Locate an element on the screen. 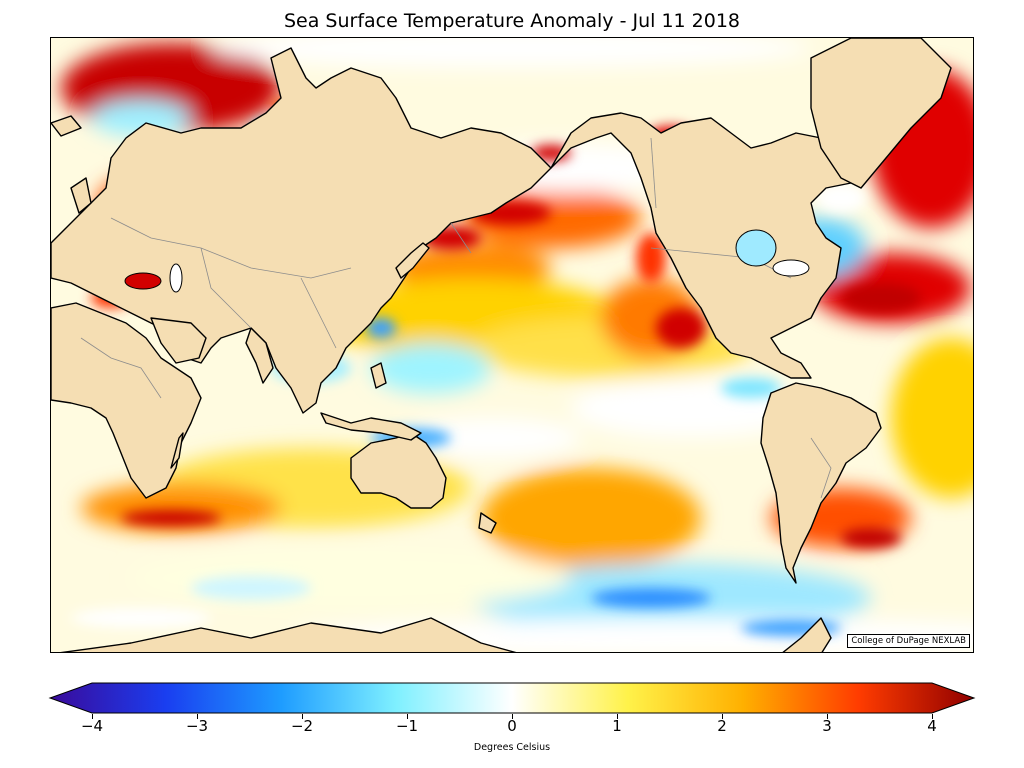 The width and height of the screenshot is (1024, 768). credit-box: College of DuPage NEXLAB is located at coordinates (908, 641).